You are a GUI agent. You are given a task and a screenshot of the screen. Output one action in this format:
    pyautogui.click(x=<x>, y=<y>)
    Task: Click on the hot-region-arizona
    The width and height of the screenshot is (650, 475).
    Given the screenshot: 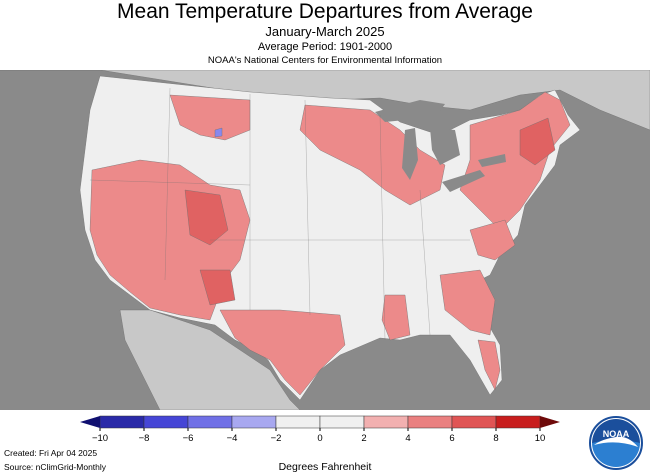 What is the action you would take?
    pyautogui.click(x=217, y=287)
    